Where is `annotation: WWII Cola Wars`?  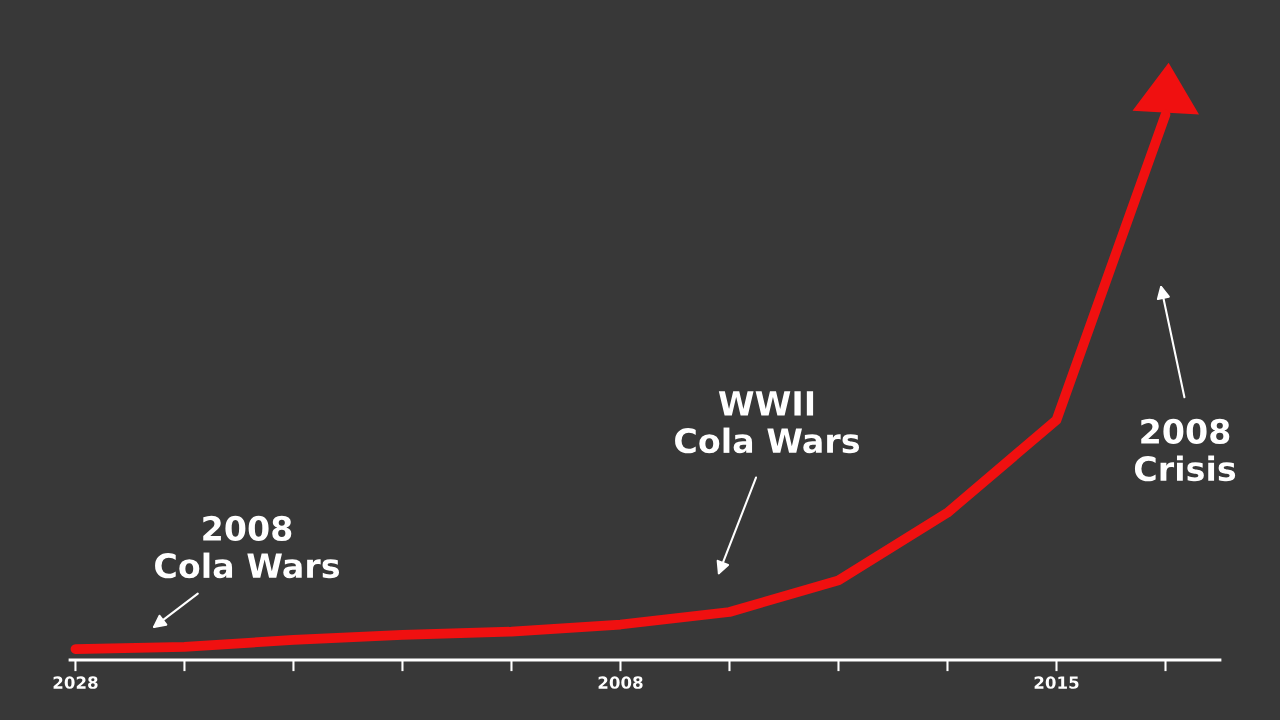 annotation: WWII Cola Wars is located at coordinates (767, 422).